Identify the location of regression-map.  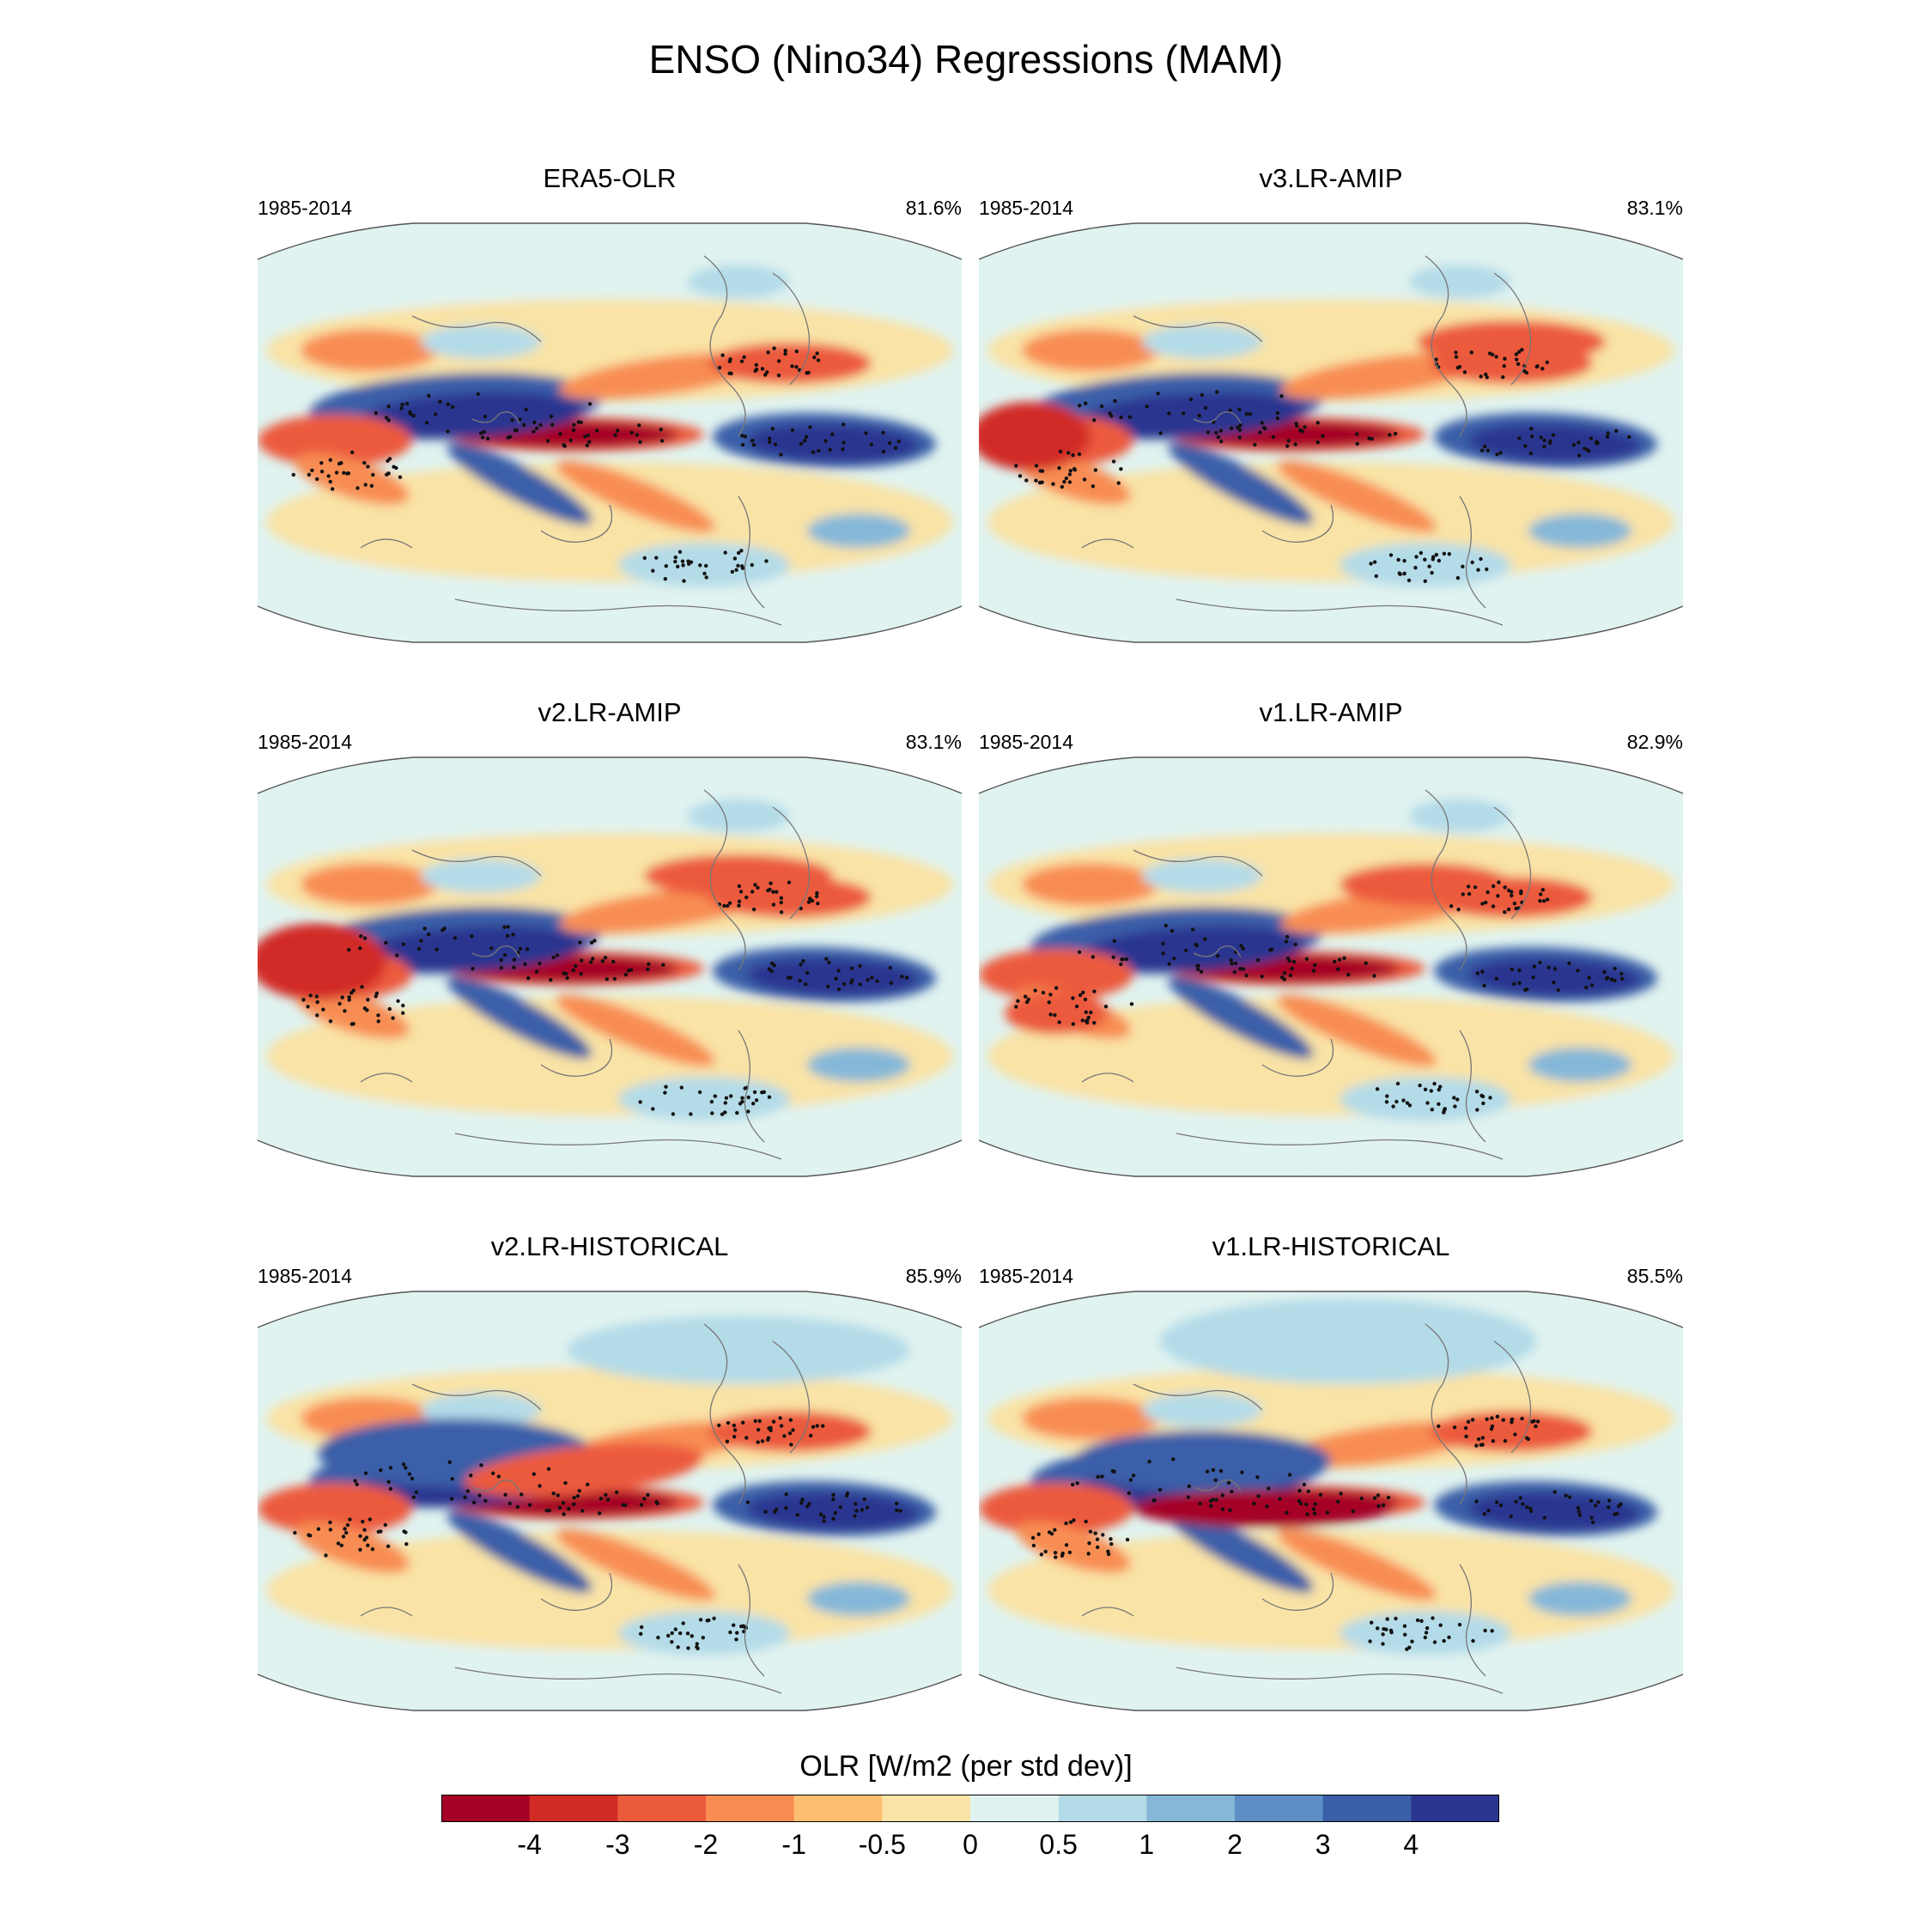
(1331, 1501).